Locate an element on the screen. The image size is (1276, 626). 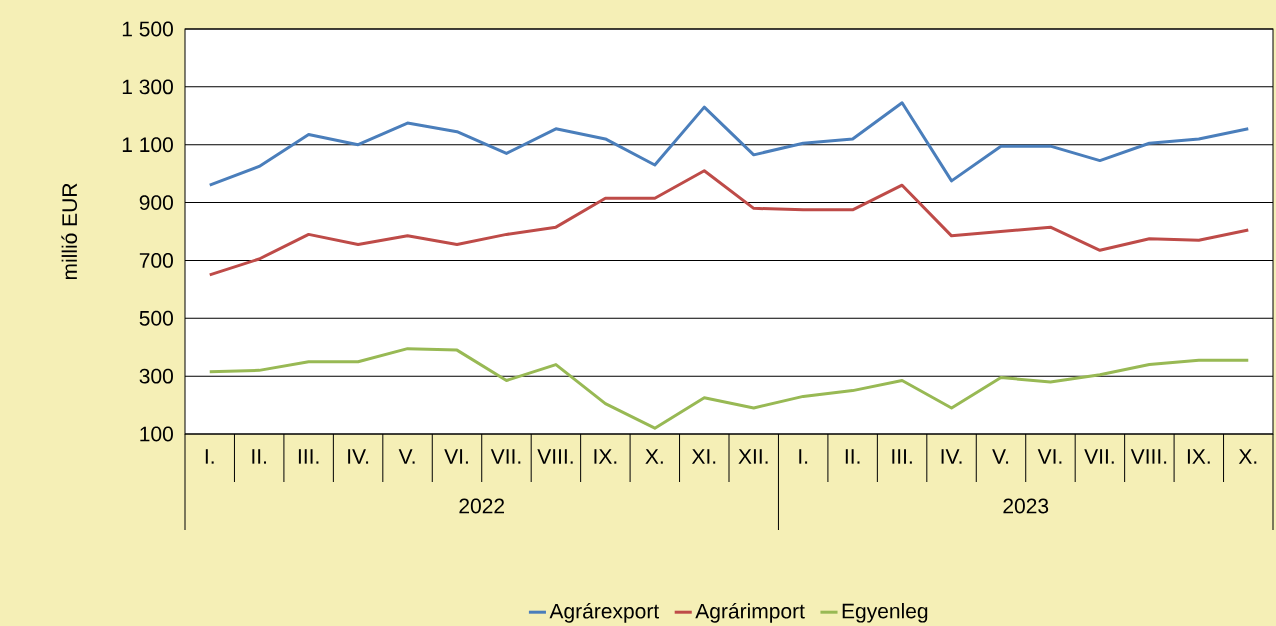
y-tick-label: 300 is located at coordinates (156, 376).